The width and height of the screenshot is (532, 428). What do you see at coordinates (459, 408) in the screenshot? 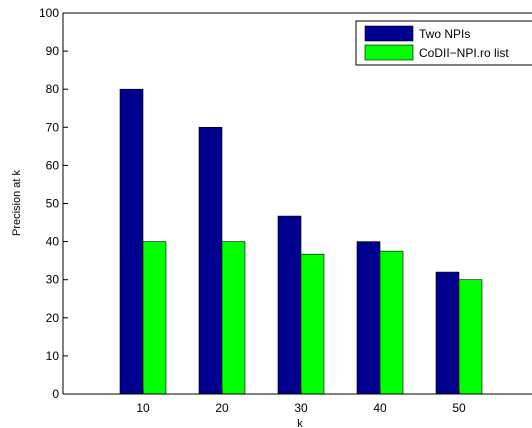
I see `x-tick-label: 50` at bounding box center [459, 408].